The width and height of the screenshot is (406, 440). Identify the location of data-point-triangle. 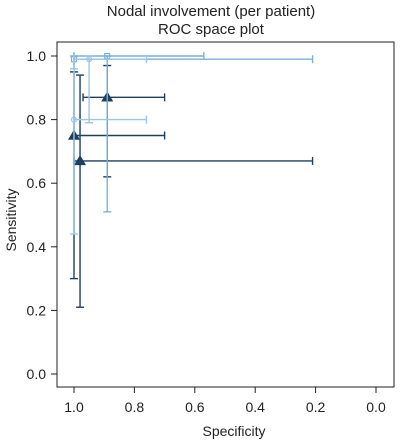
(80, 160).